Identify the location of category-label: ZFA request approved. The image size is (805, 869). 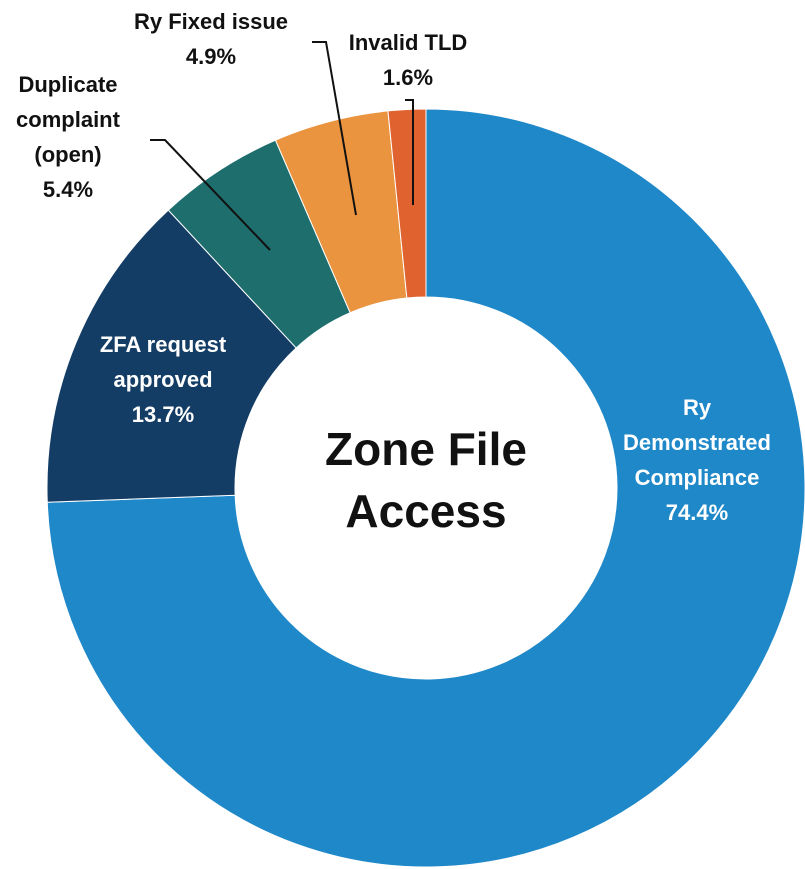
(163, 362).